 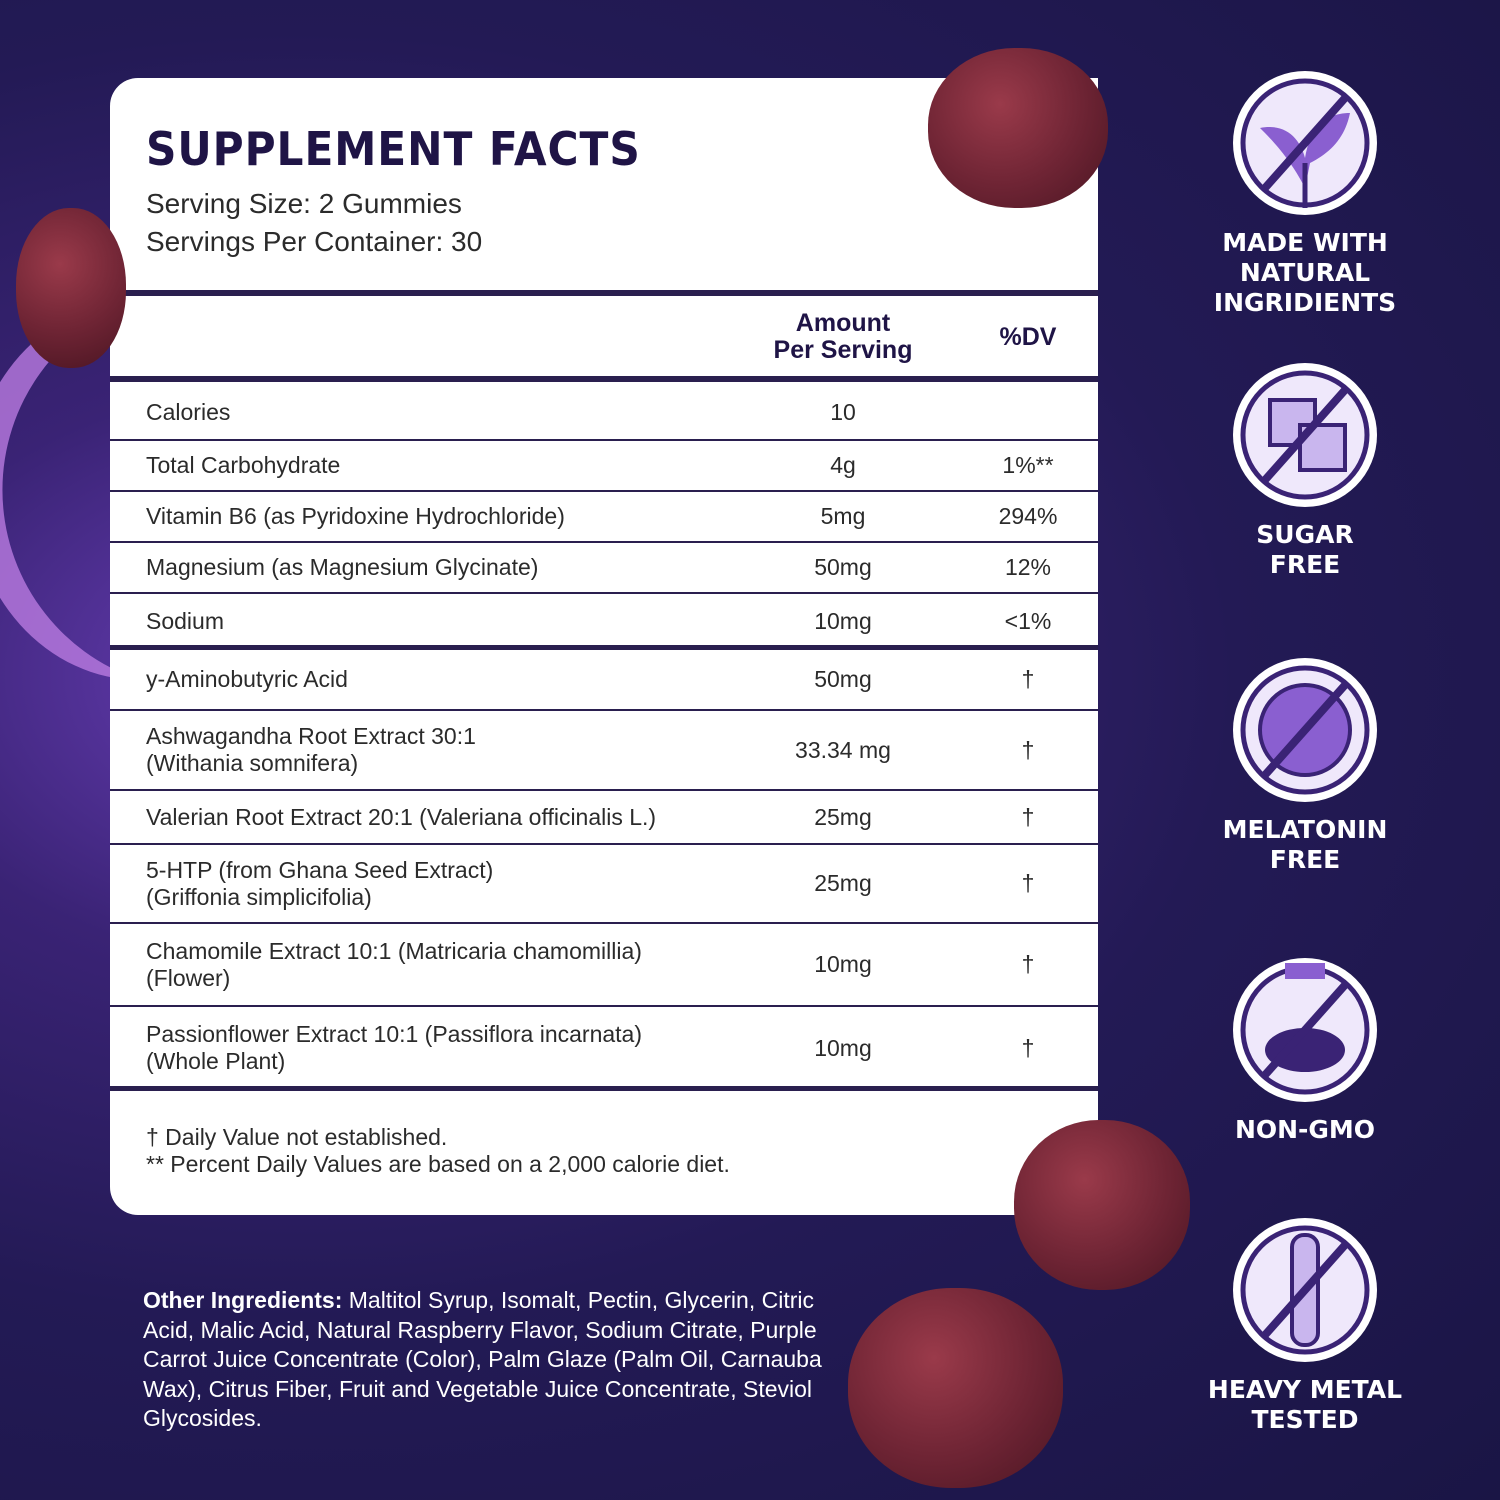 I want to click on serving-size: Serving Size: 2 Gummies, so click(x=304, y=203).